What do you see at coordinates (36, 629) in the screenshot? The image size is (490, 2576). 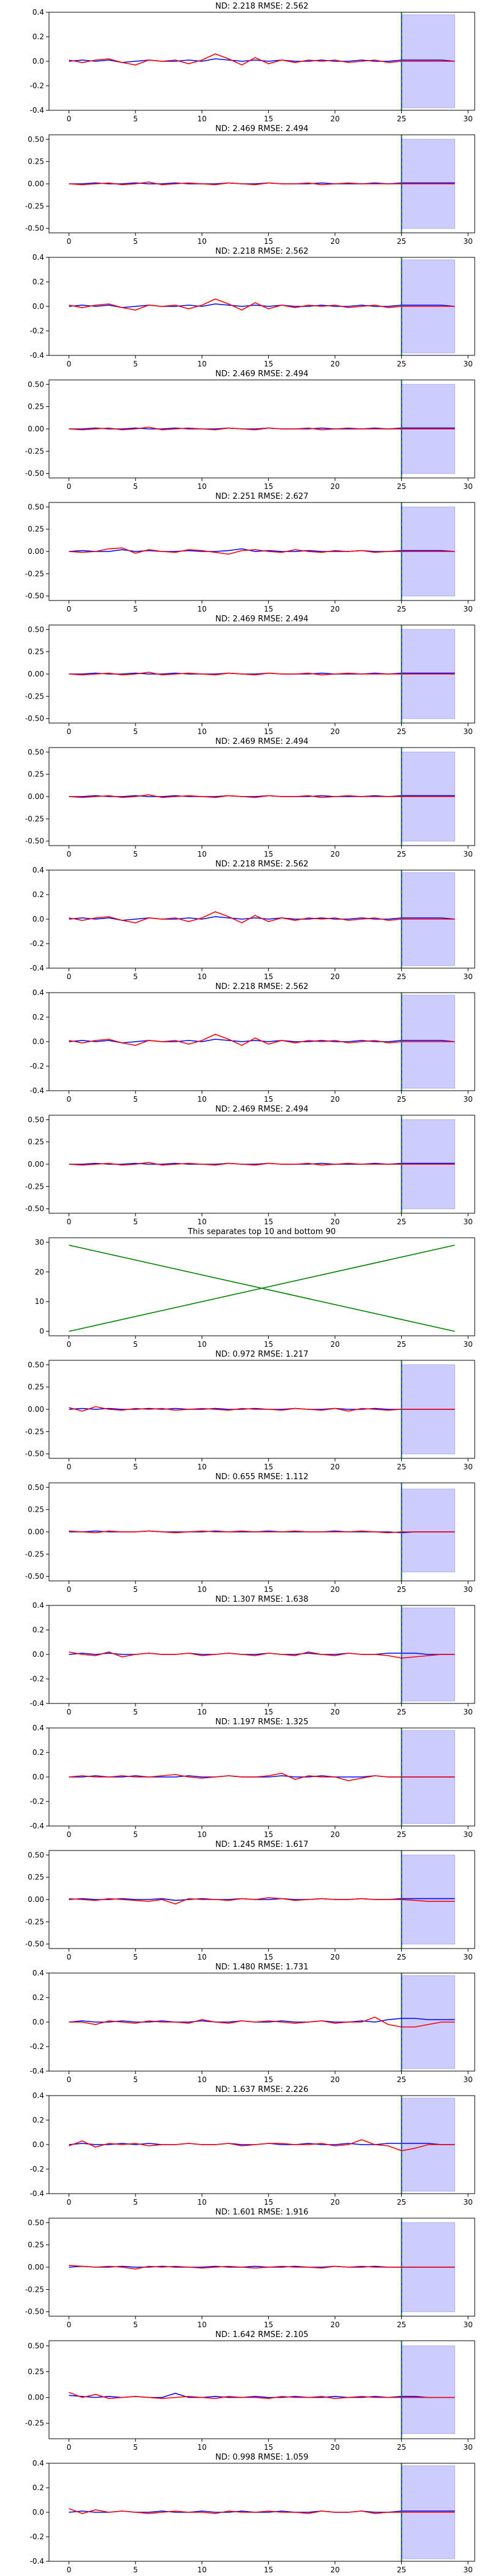 I see `y-tick-label: 0.50` at bounding box center [36, 629].